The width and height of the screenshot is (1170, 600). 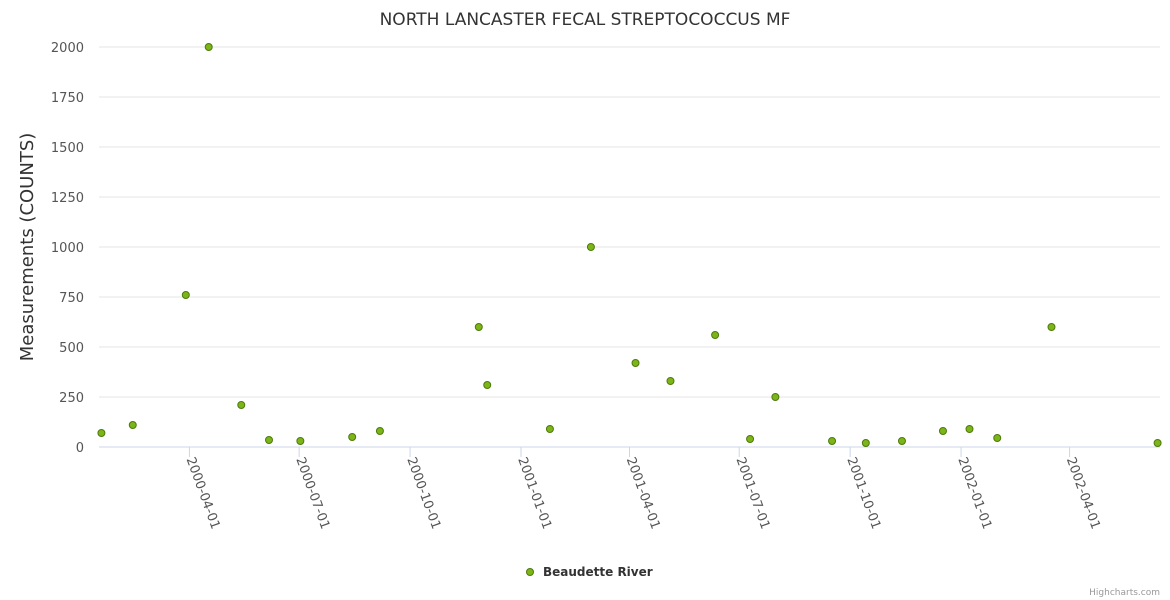 I want to click on y-tick-label: 2000, so click(x=67, y=48).